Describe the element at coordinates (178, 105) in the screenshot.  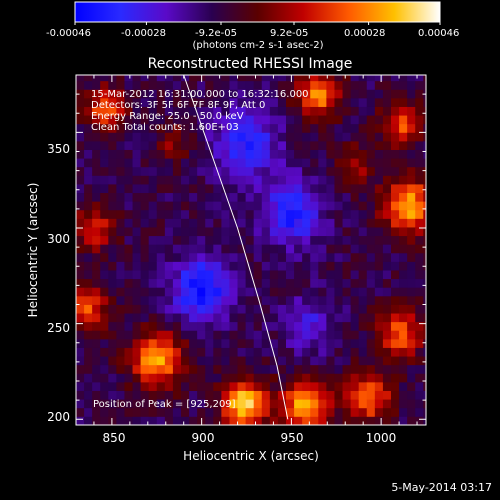
I see `info-detectors: Detectors: 3F 5F 6F 7F 8F 9F, Att 0` at that location.